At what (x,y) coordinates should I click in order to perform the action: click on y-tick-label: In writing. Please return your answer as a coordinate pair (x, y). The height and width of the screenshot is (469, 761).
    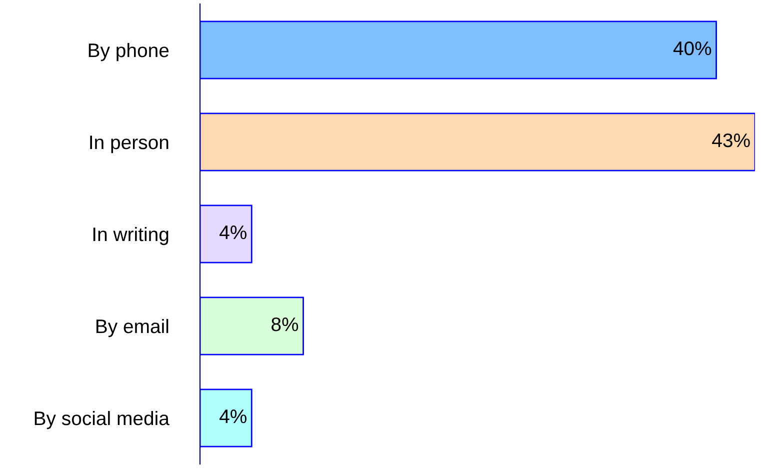
    Looking at the image, I should click on (130, 236).